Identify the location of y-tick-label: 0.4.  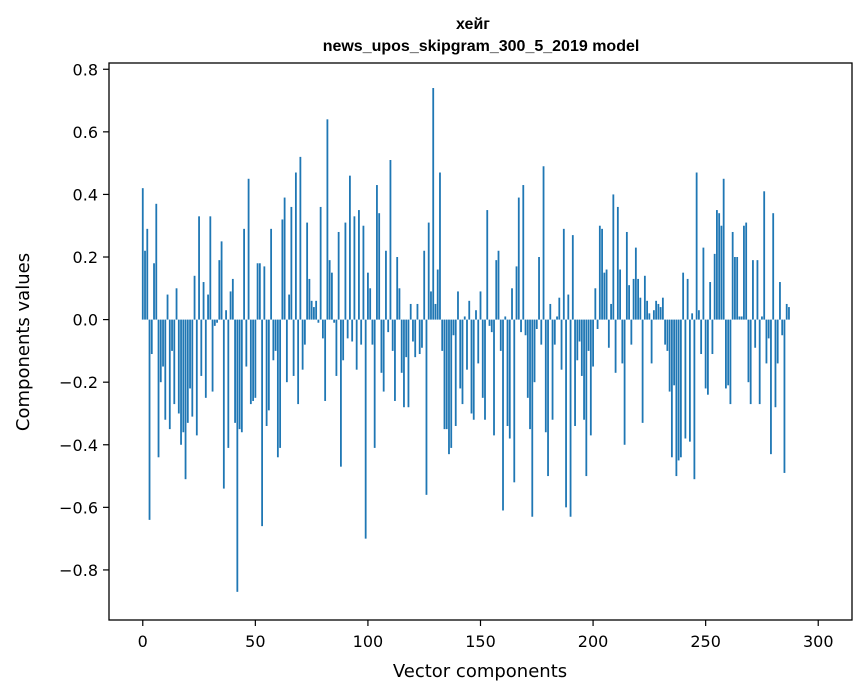
(85, 194).